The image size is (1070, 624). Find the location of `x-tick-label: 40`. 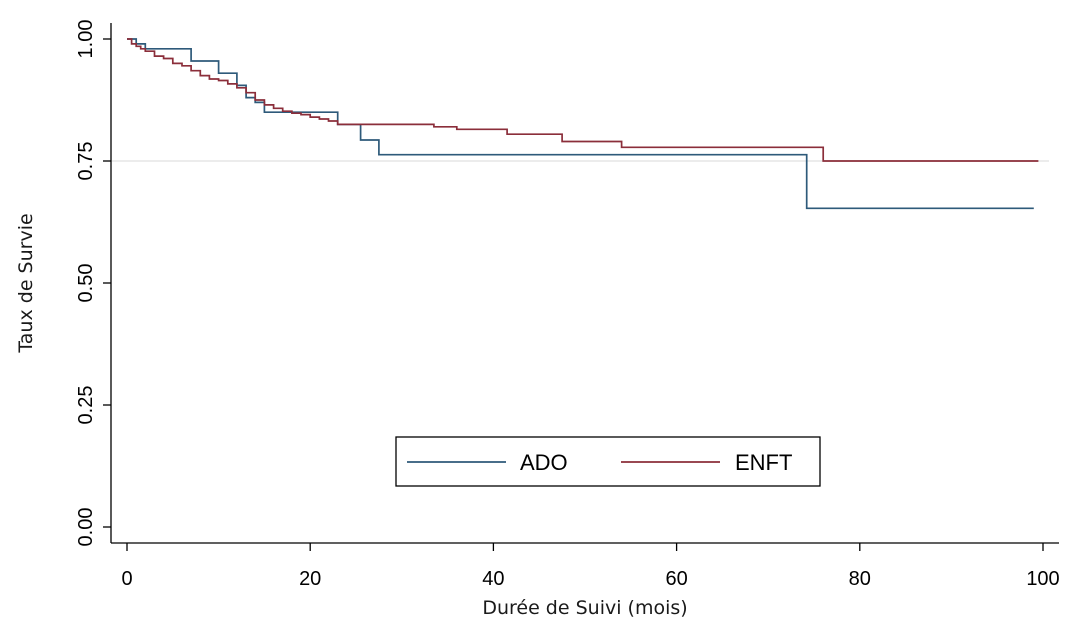

x-tick-label: 40 is located at coordinates (493, 579).